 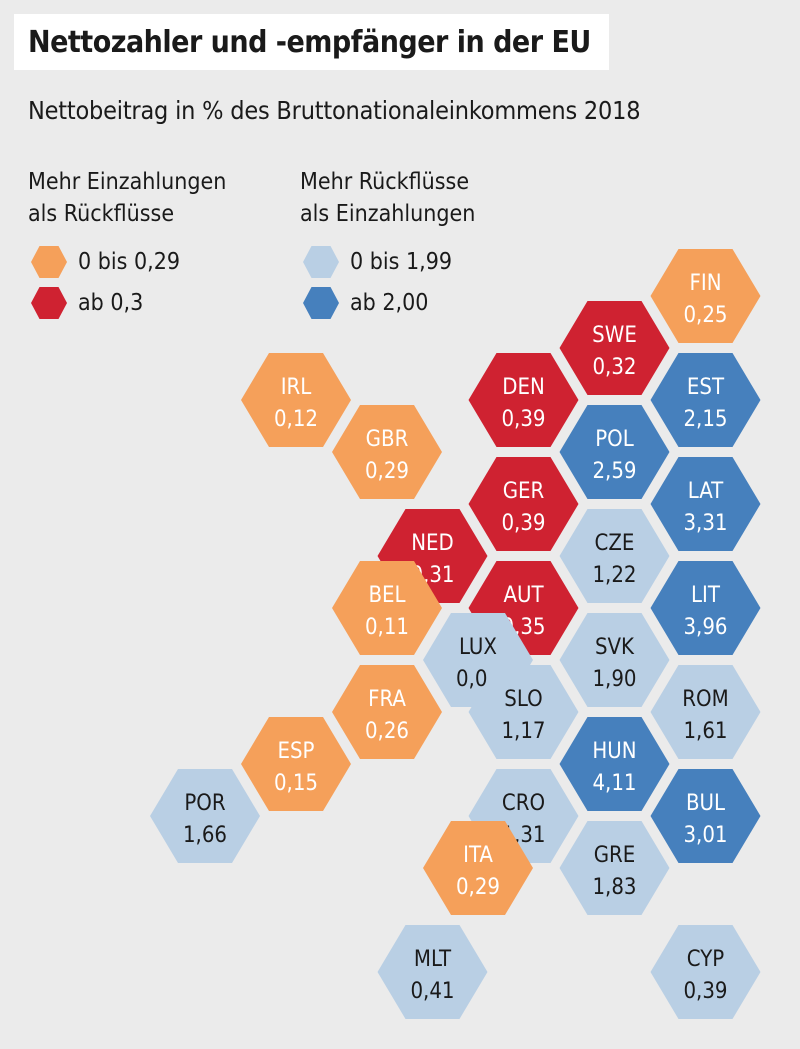 What do you see at coordinates (705, 627) in the screenshot?
I see `hex-value-lit: 3,96` at bounding box center [705, 627].